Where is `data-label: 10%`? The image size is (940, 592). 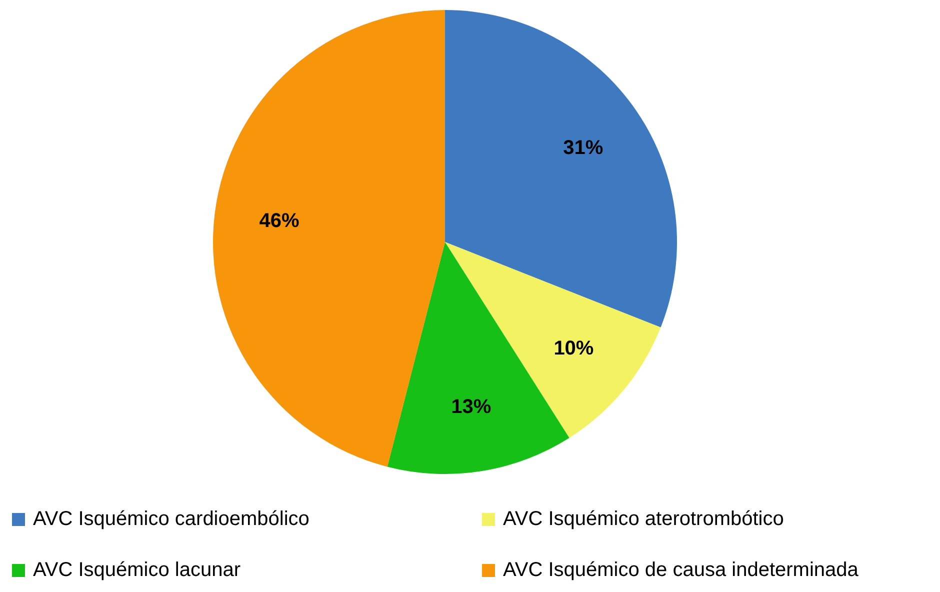 data-label: 10% is located at coordinates (574, 348).